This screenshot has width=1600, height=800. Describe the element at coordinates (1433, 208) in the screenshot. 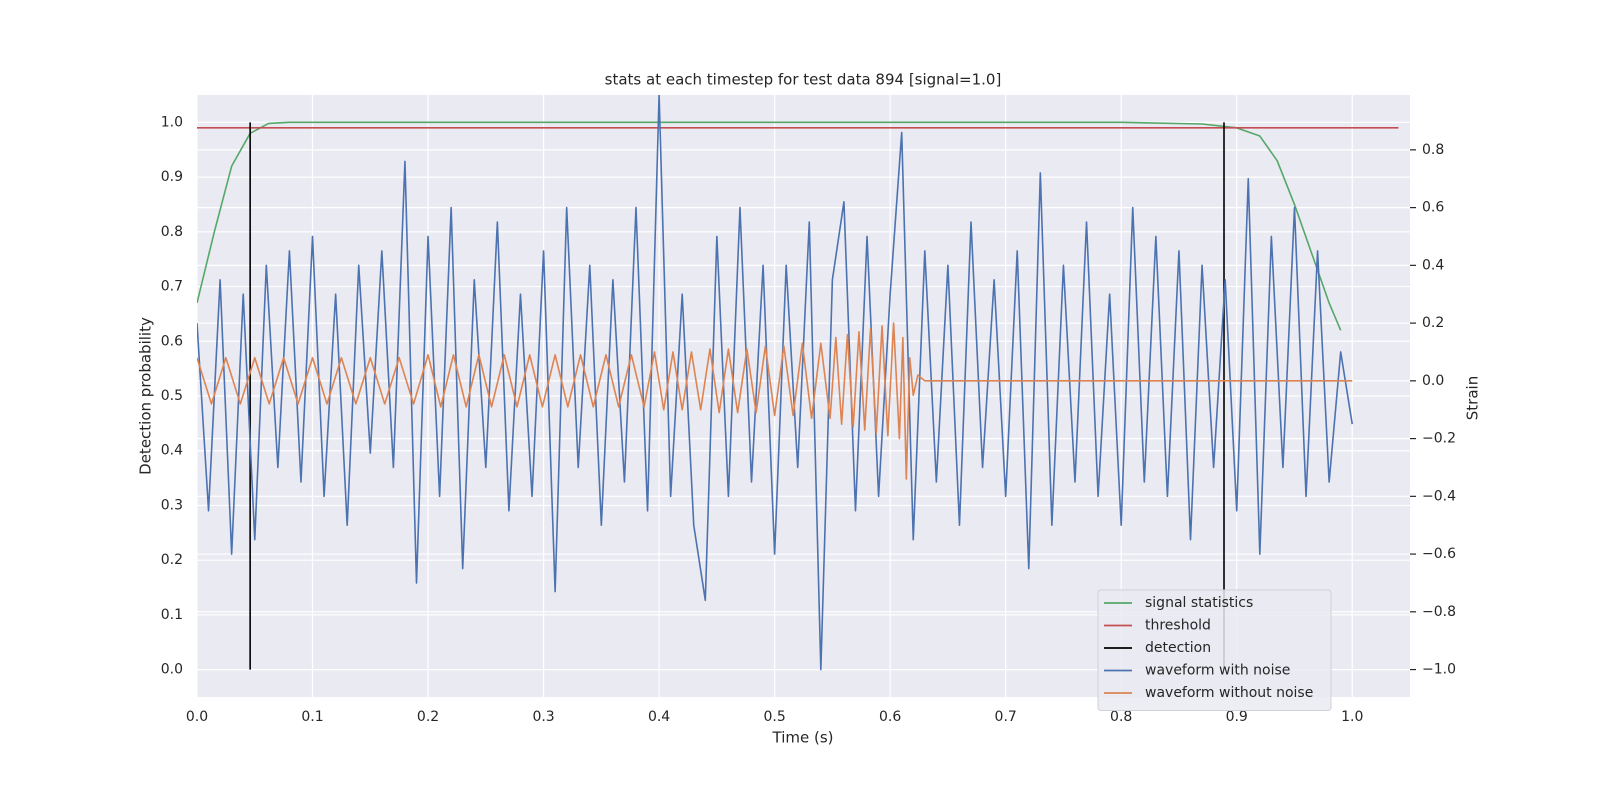

I see `y2-tick-label: 0.6` at that location.